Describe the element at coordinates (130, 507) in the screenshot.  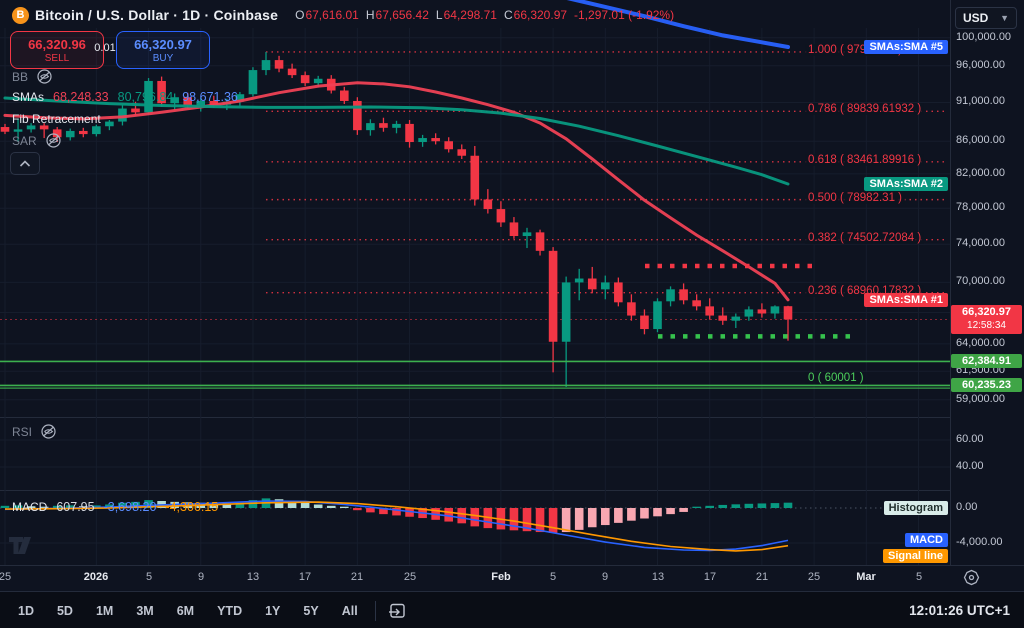
I see `macd-line-value: -3,698.20` at that location.